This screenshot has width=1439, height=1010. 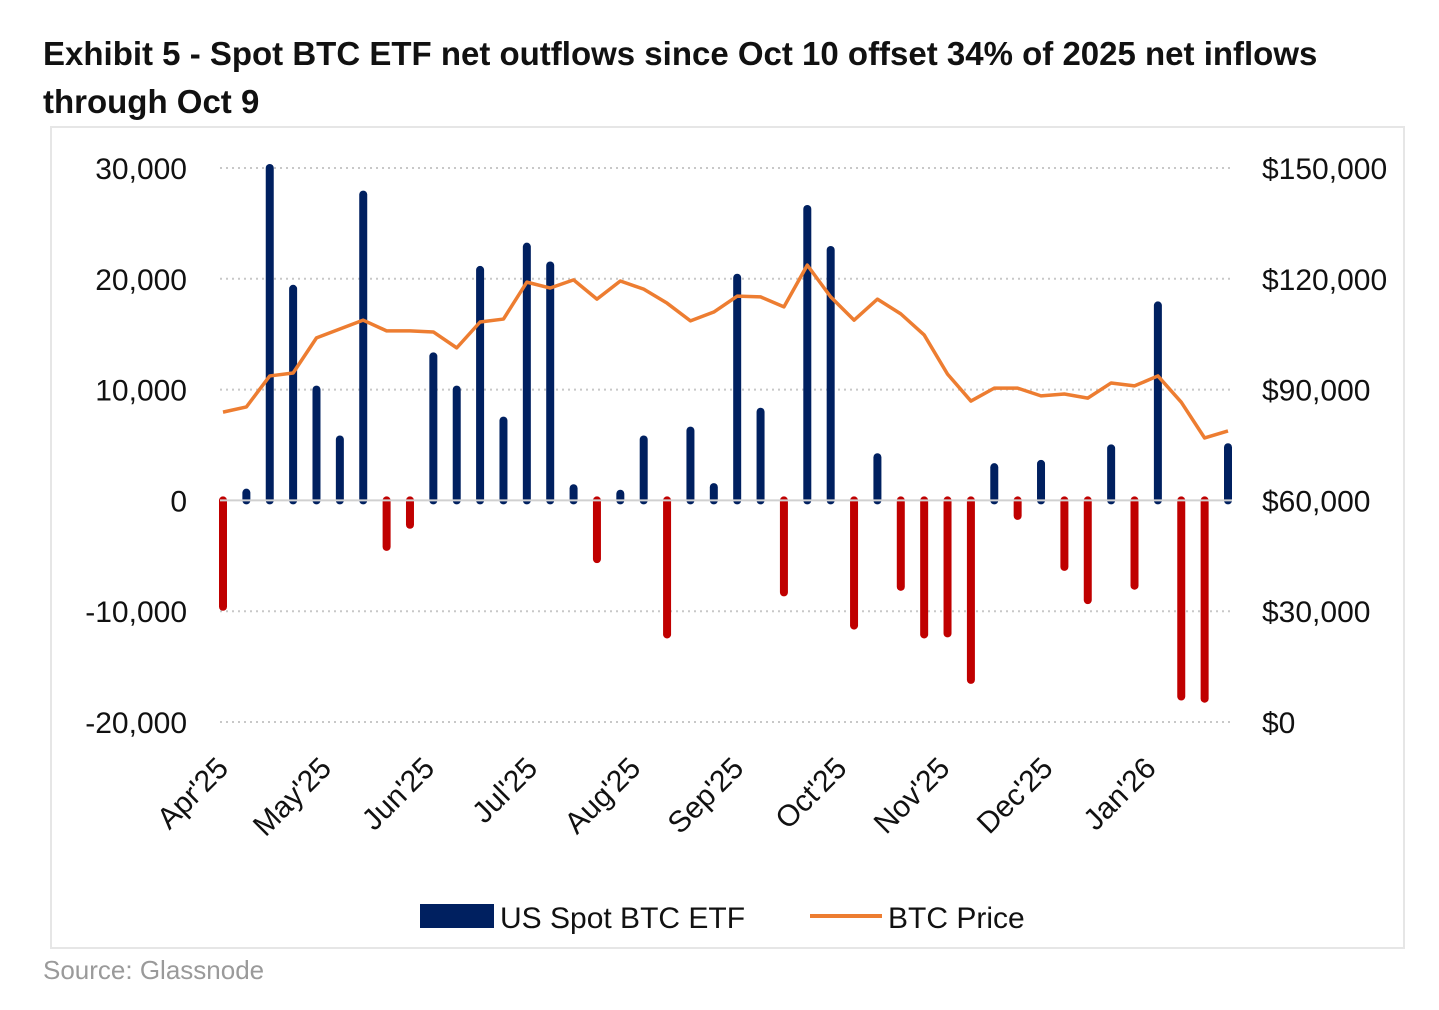 What do you see at coordinates (154, 970) in the screenshot?
I see `source-note: Source: Glassnode` at bounding box center [154, 970].